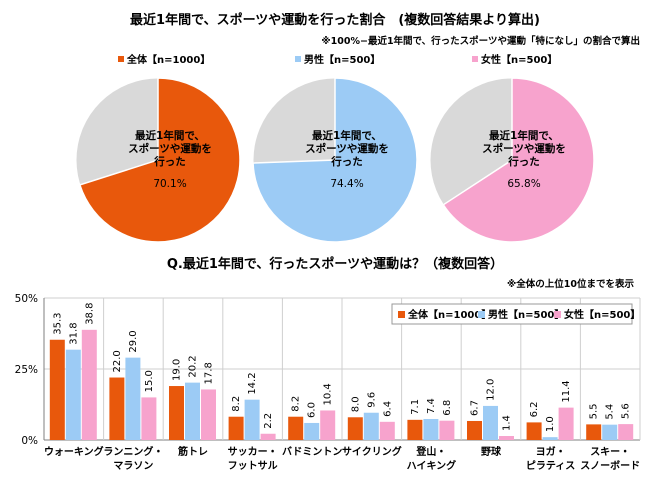 The image size is (670, 492). I want to click on y-tick-label: 0%, so click(29, 441).